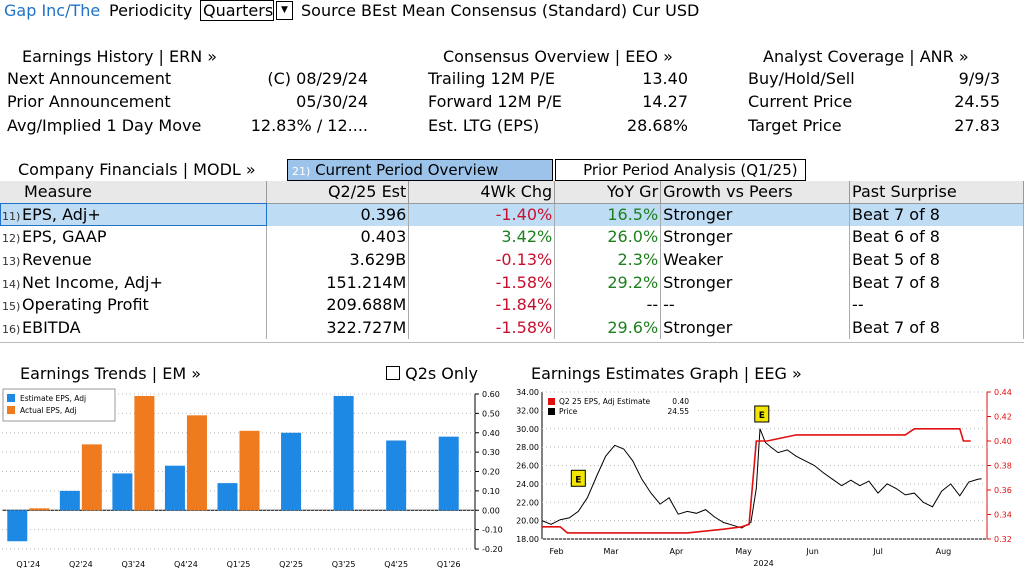 Image resolution: width=1024 pixels, height=574 pixels. What do you see at coordinates (57, 259) in the screenshot?
I see `measure-name: Revenue` at bounding box center [57, 259].